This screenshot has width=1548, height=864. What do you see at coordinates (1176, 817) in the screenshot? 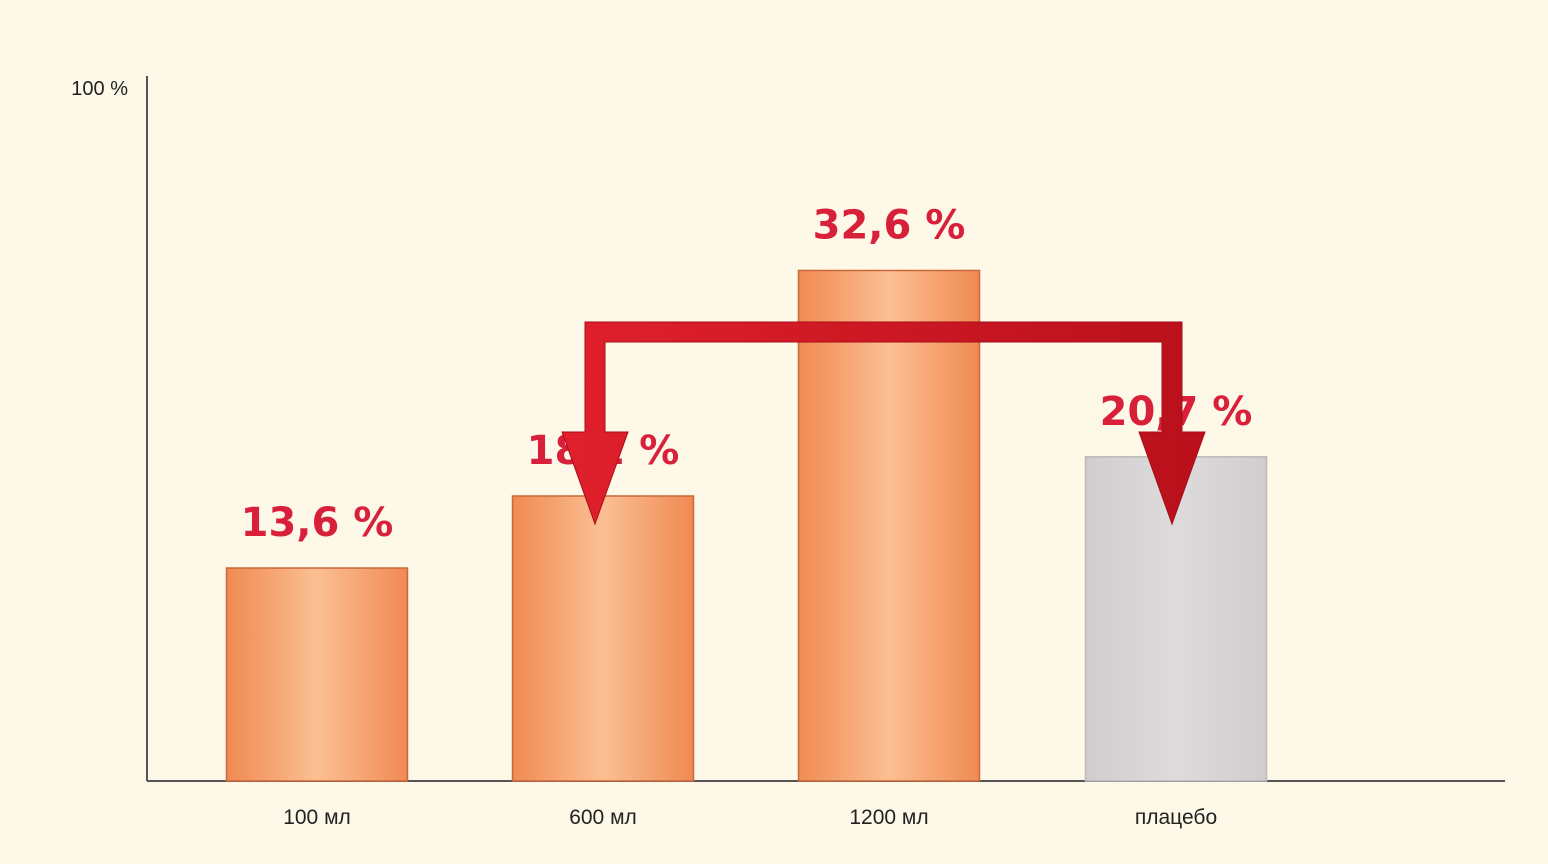
I see `category-label-4: плацебо` at bounding box center [1176, 817].